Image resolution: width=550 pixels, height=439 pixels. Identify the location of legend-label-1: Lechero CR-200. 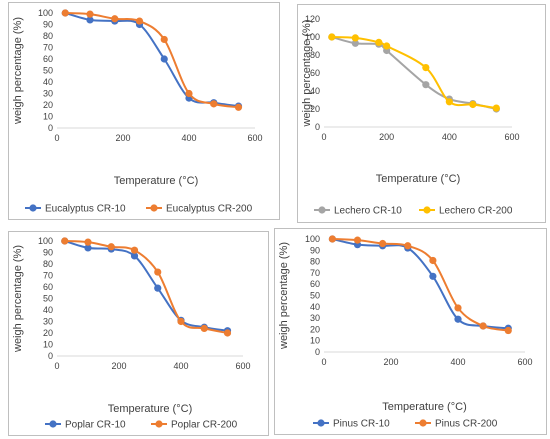
(476, 211).